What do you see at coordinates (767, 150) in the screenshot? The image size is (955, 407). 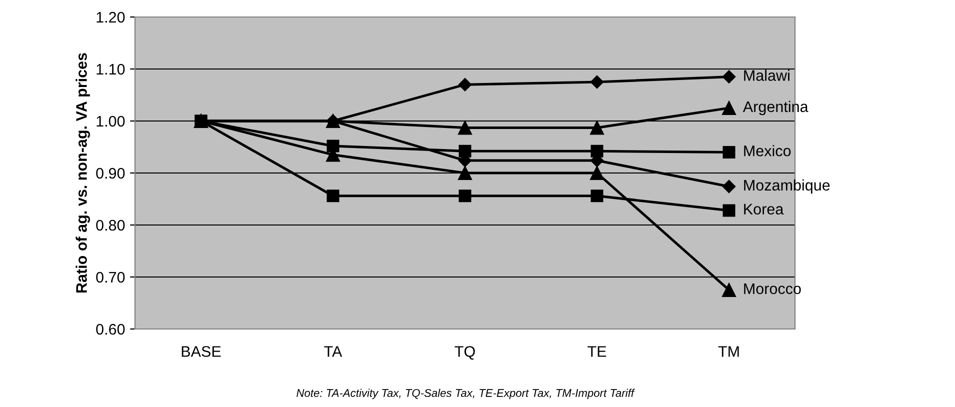 I see `series-label: Mexico` at bounding box center [767, 150].